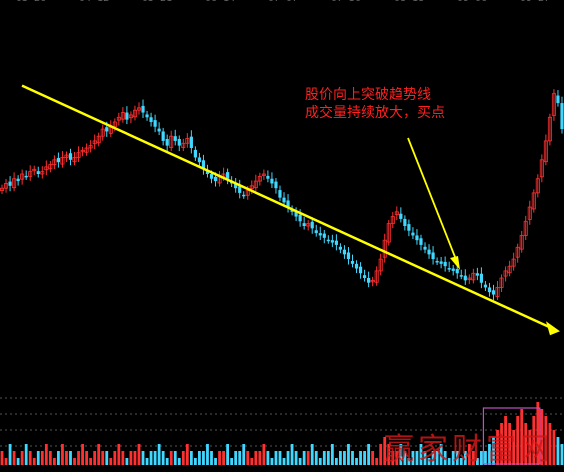 This screenshot has width=564, height=472. What do you see at coordinates (31, 2) in the screenshot?
I see `top-tick-label: 03-26` at bounding box center [31, 2].